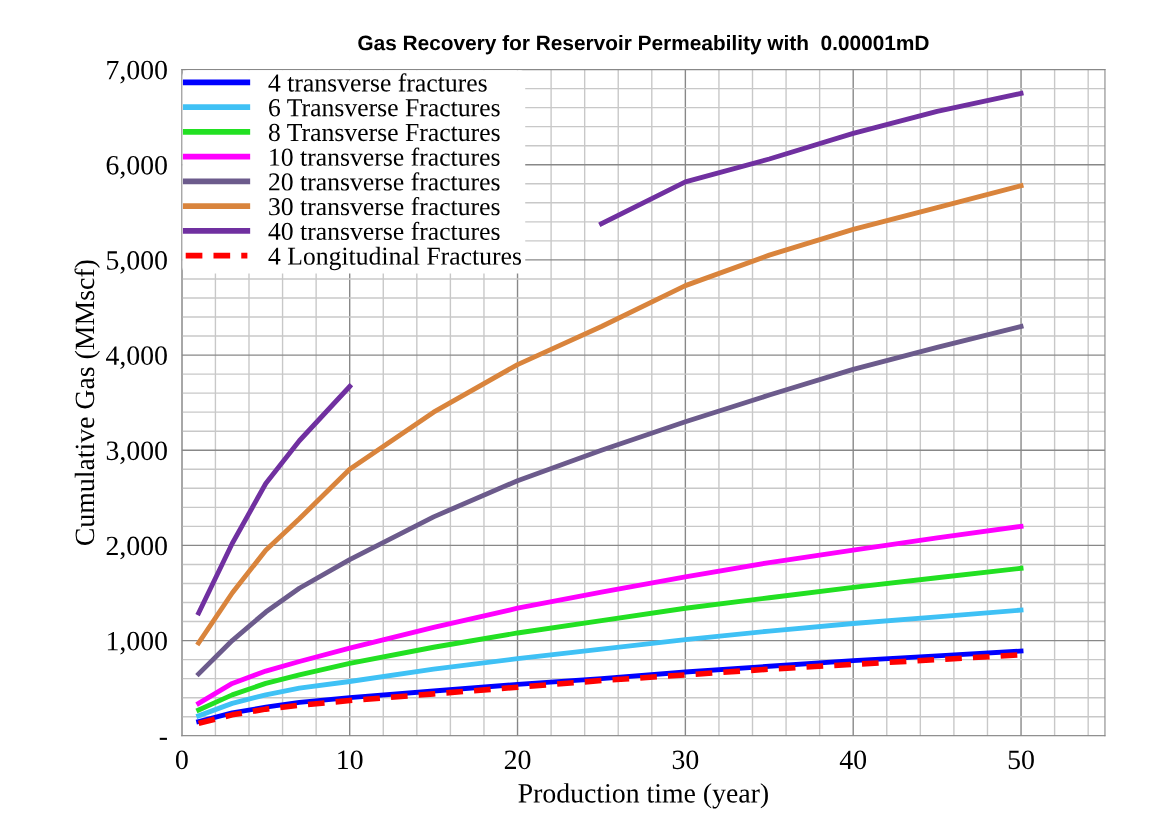 This screenshot has width=1151, height=838. What do you see at coordinates (384, 108) in the screenshot?
I see `legend-label: 6 Transverse Fractures` at bounding box center [384, 108].